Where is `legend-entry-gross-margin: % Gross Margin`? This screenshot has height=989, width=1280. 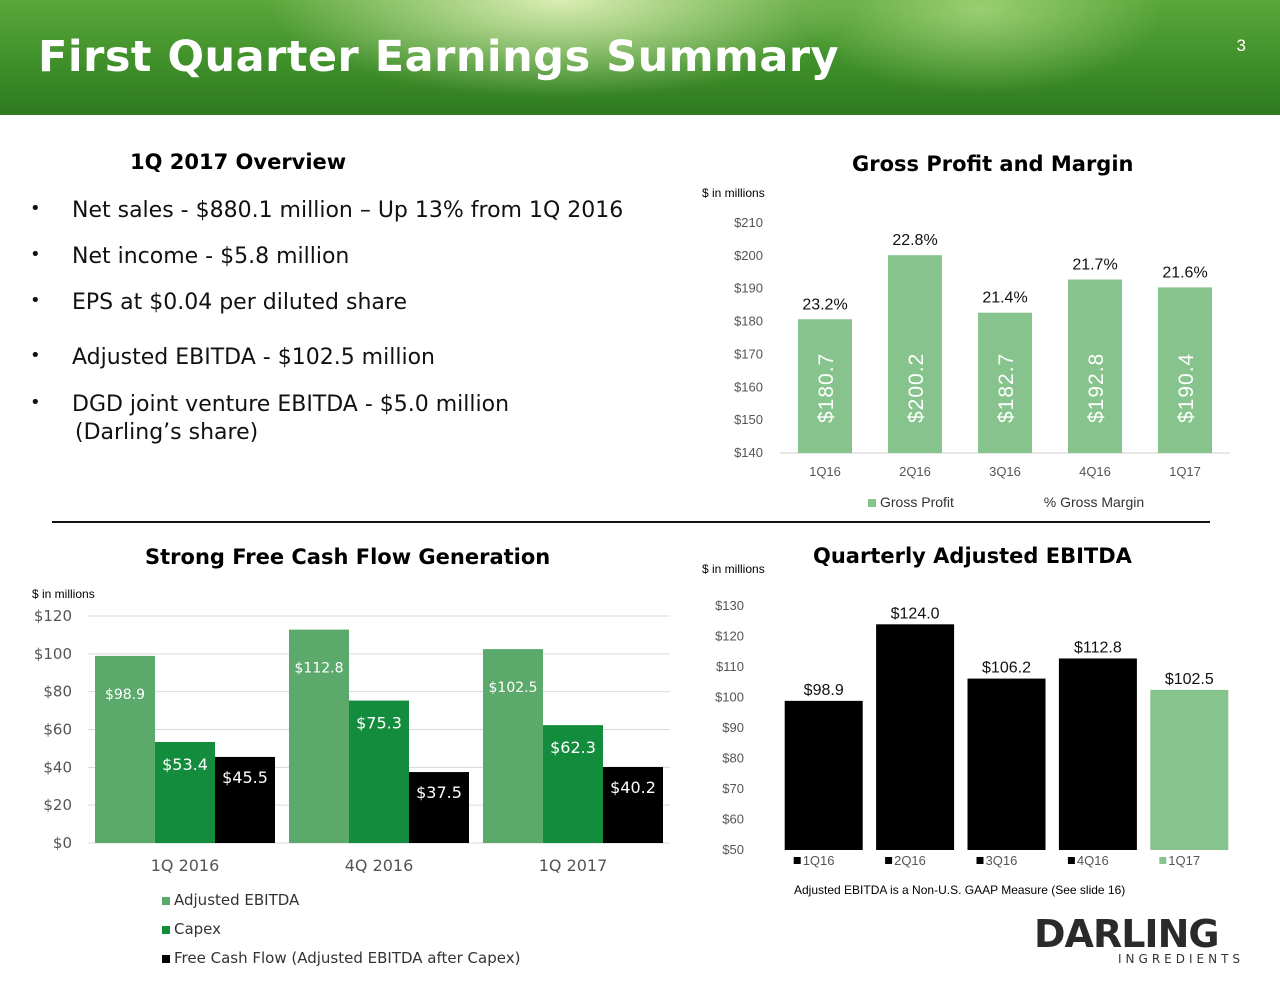
legend-entry-gross-margin: % Gross Margin is located at coordinates (1094, 502).